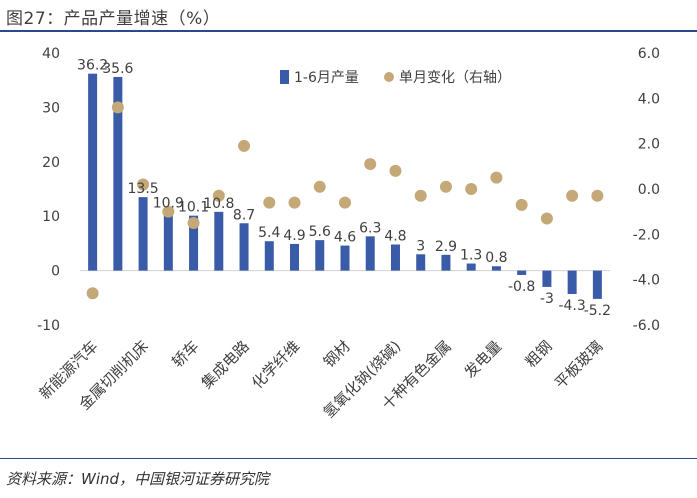 This screenshot has width=697, height=498. What do you see at coordinates (244, 215) in the screenshot?
I see `bar-data-label: 8.7` at bounding box center [244, 215].